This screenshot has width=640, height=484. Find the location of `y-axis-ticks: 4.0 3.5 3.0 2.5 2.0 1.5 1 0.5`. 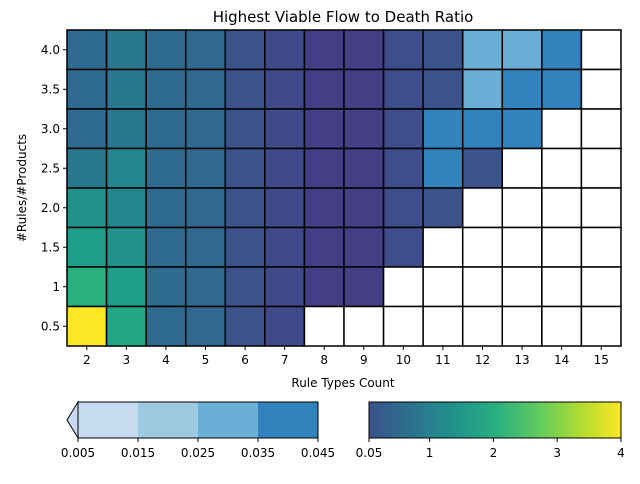

y-axis-ticks: 4.0 3.5 3.0 2.5 2.0 1.5 1 0.5 is located at coordinates (54, 188).